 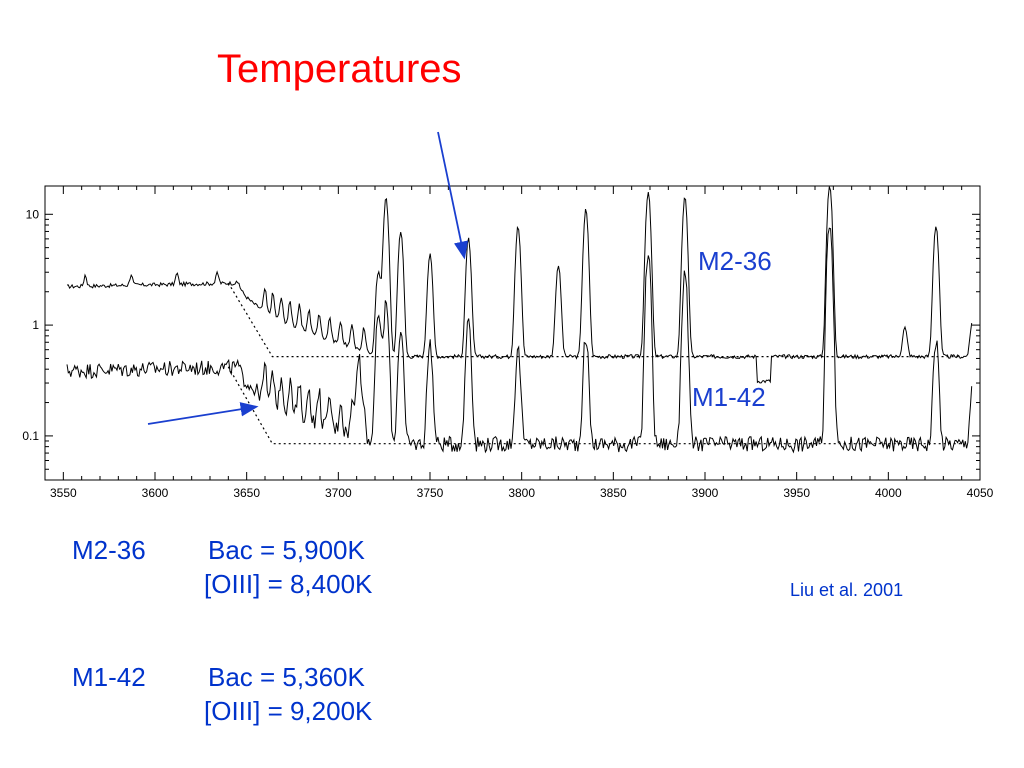 I want to click on result-object-name: M1-42, so click(x=109, y=677).